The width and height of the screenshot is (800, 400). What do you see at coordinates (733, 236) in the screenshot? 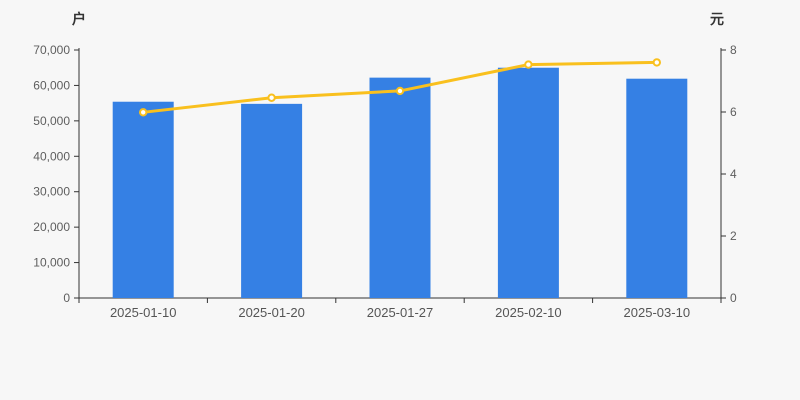
I see `right-axis-tick-label: 2` at bounding box center [733, 236].